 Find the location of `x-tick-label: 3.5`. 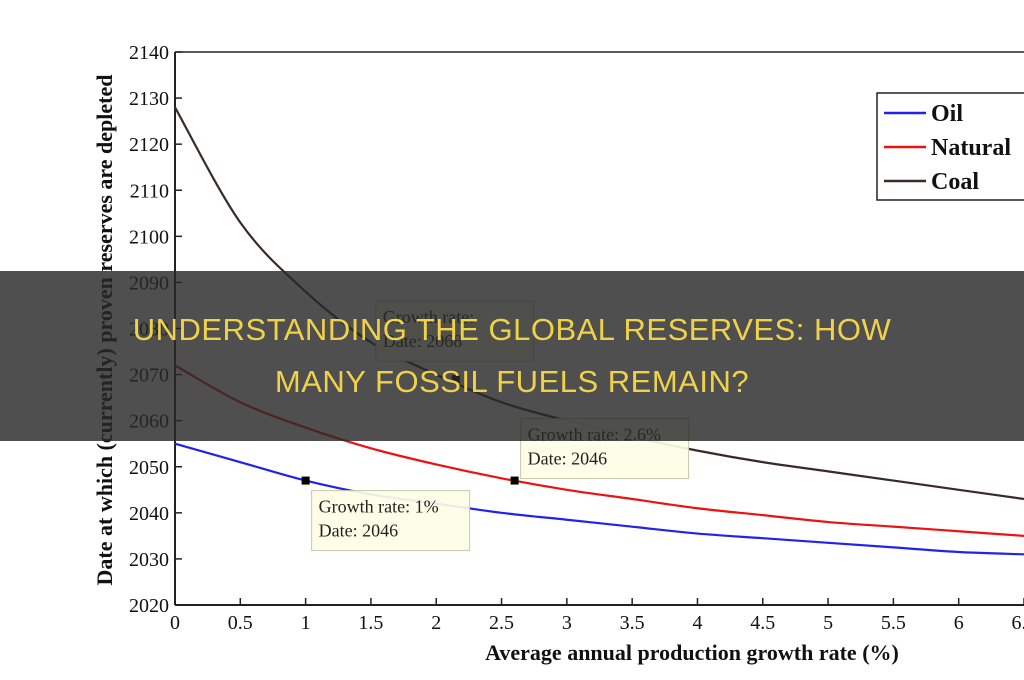

x-tick-label: 3.5 is located at coordinates (632, 623).